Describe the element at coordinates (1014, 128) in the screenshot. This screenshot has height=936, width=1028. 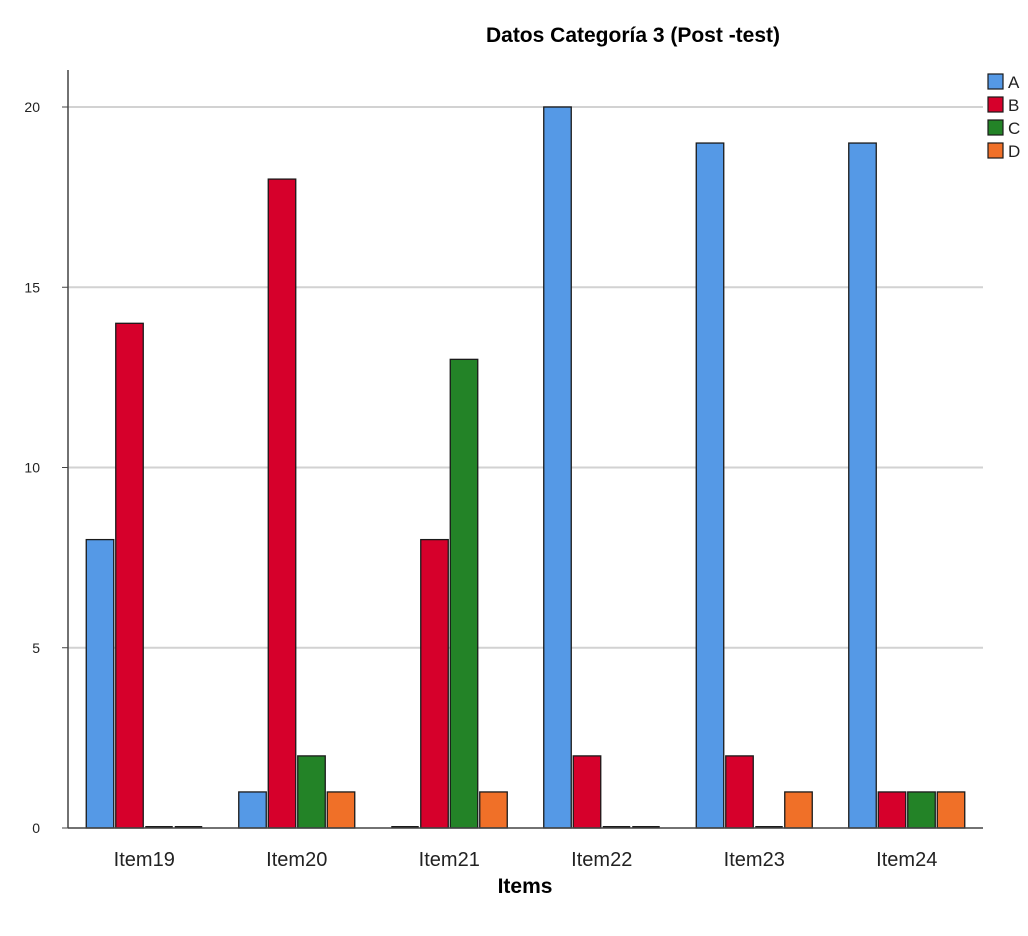
I see `legend-label: C` at that location.